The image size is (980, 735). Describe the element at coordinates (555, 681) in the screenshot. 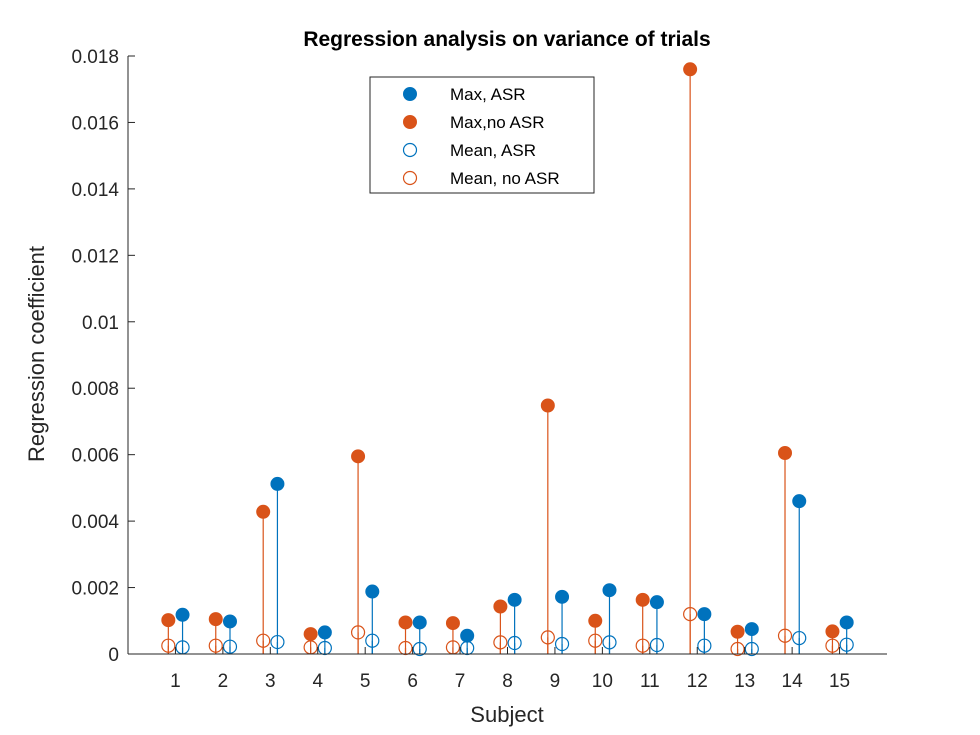

I see `x-tick-label: 9` at that location.